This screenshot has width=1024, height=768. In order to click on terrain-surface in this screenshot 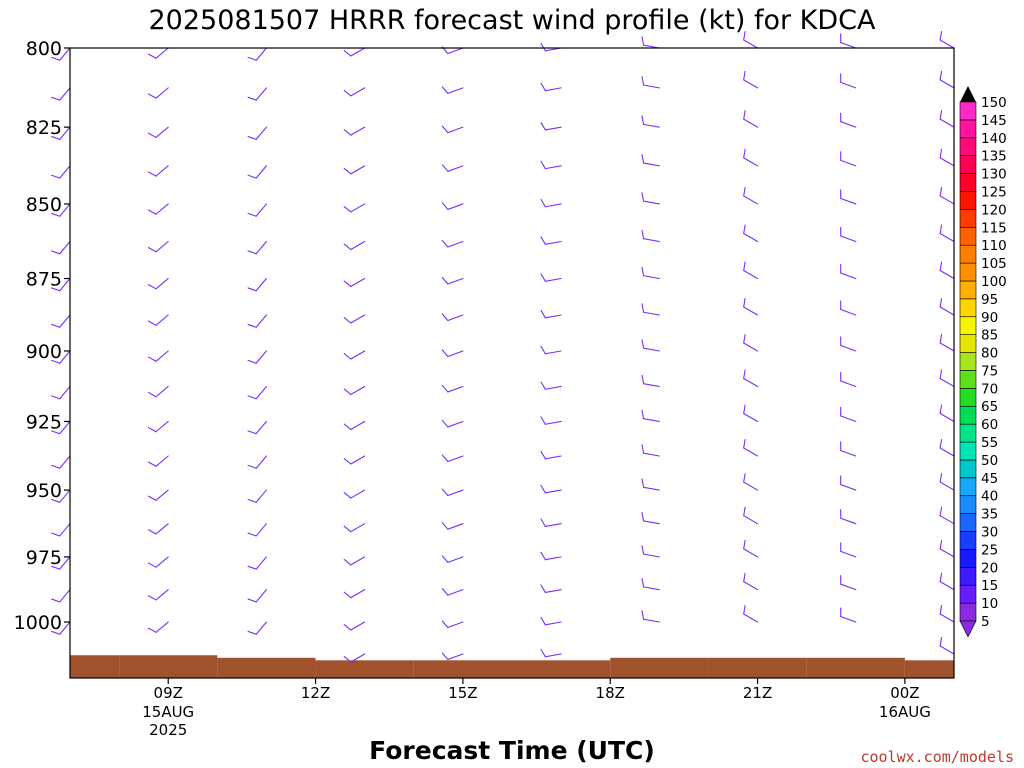, I will do `click(512, 666)`.